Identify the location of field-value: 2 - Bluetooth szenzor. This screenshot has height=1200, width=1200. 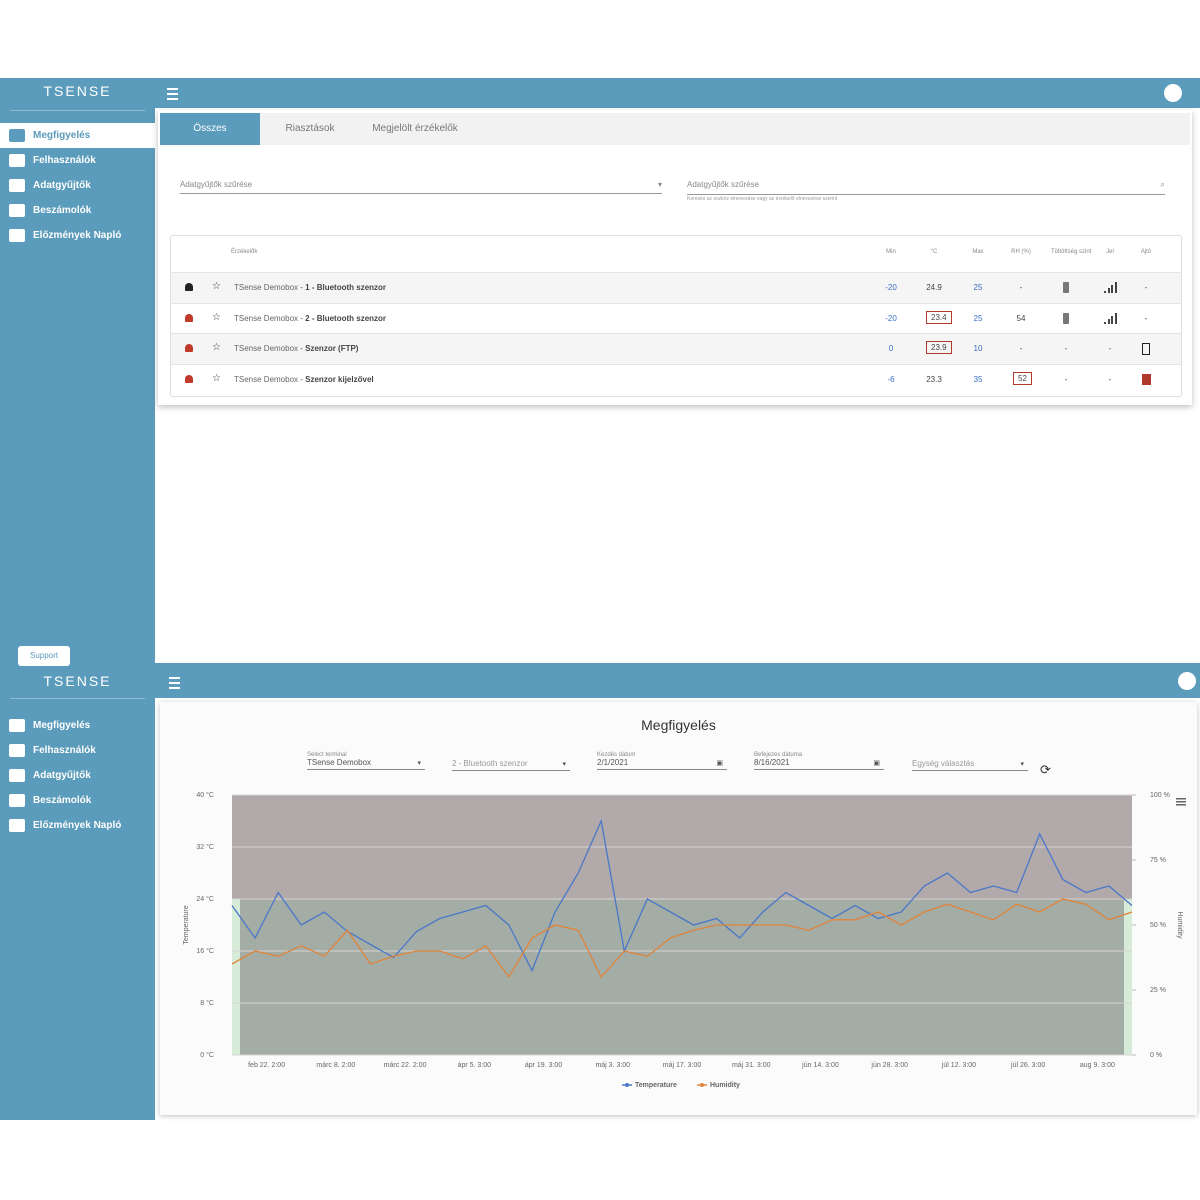
(511, 765).